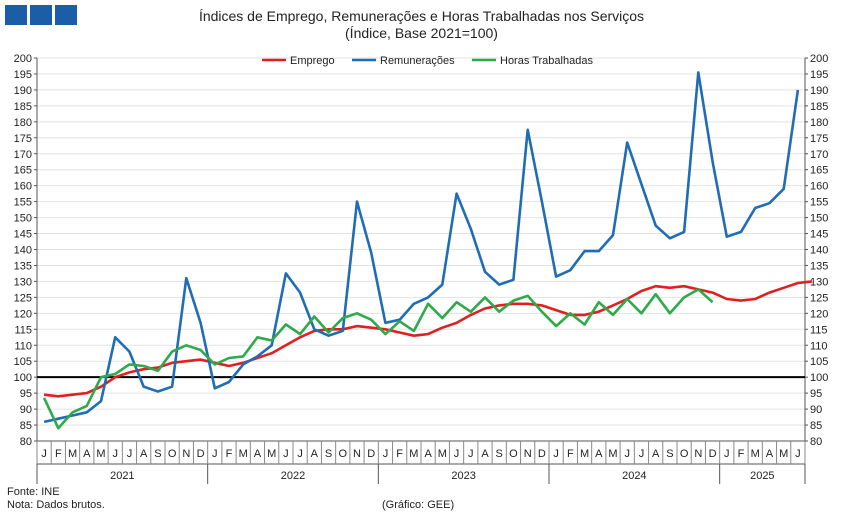  I want to click on y-tick-label-right: 80, so click(816, 442).